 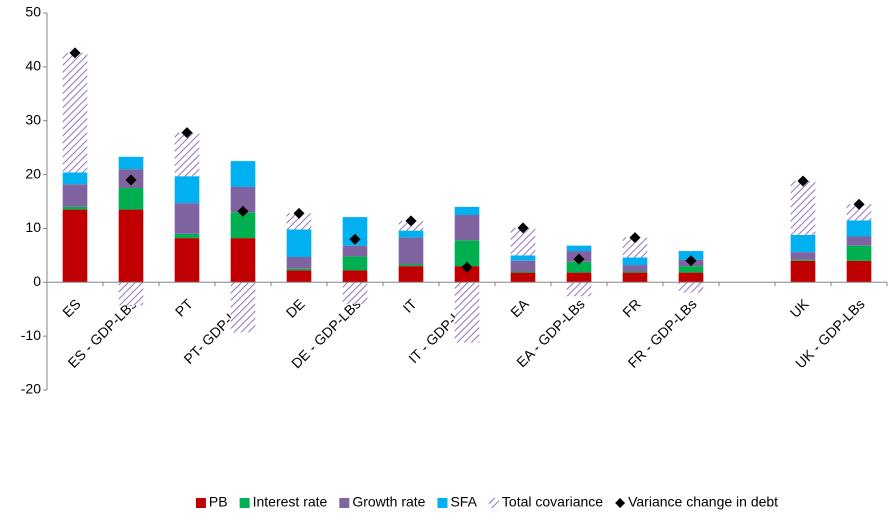 What do you see at coordinates (184, 307) in the screenshot?
I see `x-tick-label: PT` at bounding box center [184, 307].